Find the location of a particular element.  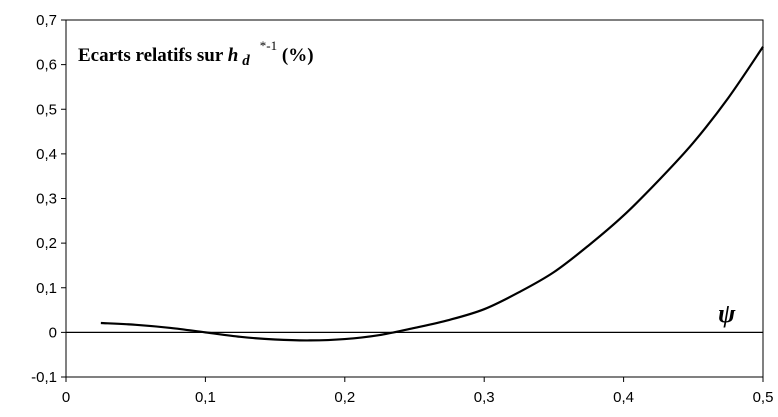

y-axis-ticks: -0,1 0 0,1 0,2 0,3 0,4 0,5 0,6 0,7 is located at coordinates (48, 199).